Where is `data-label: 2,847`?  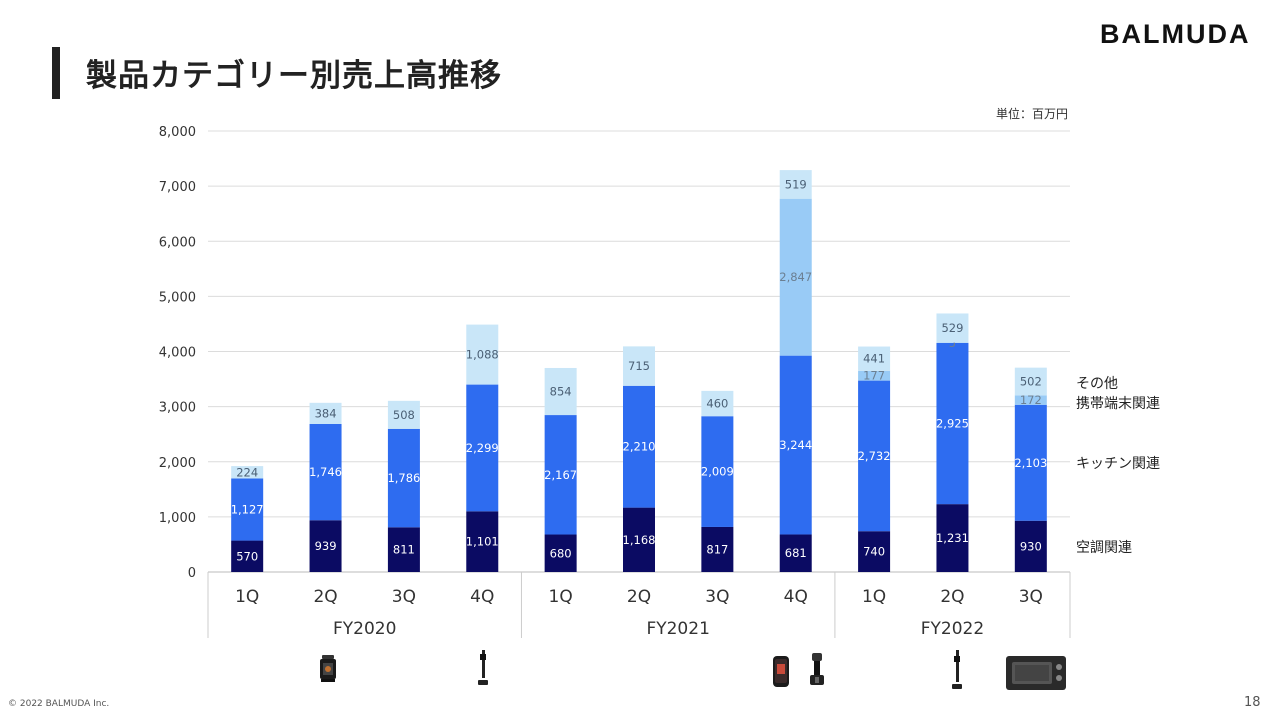 data-label: 2,847 is located at coordinates (795, 277).